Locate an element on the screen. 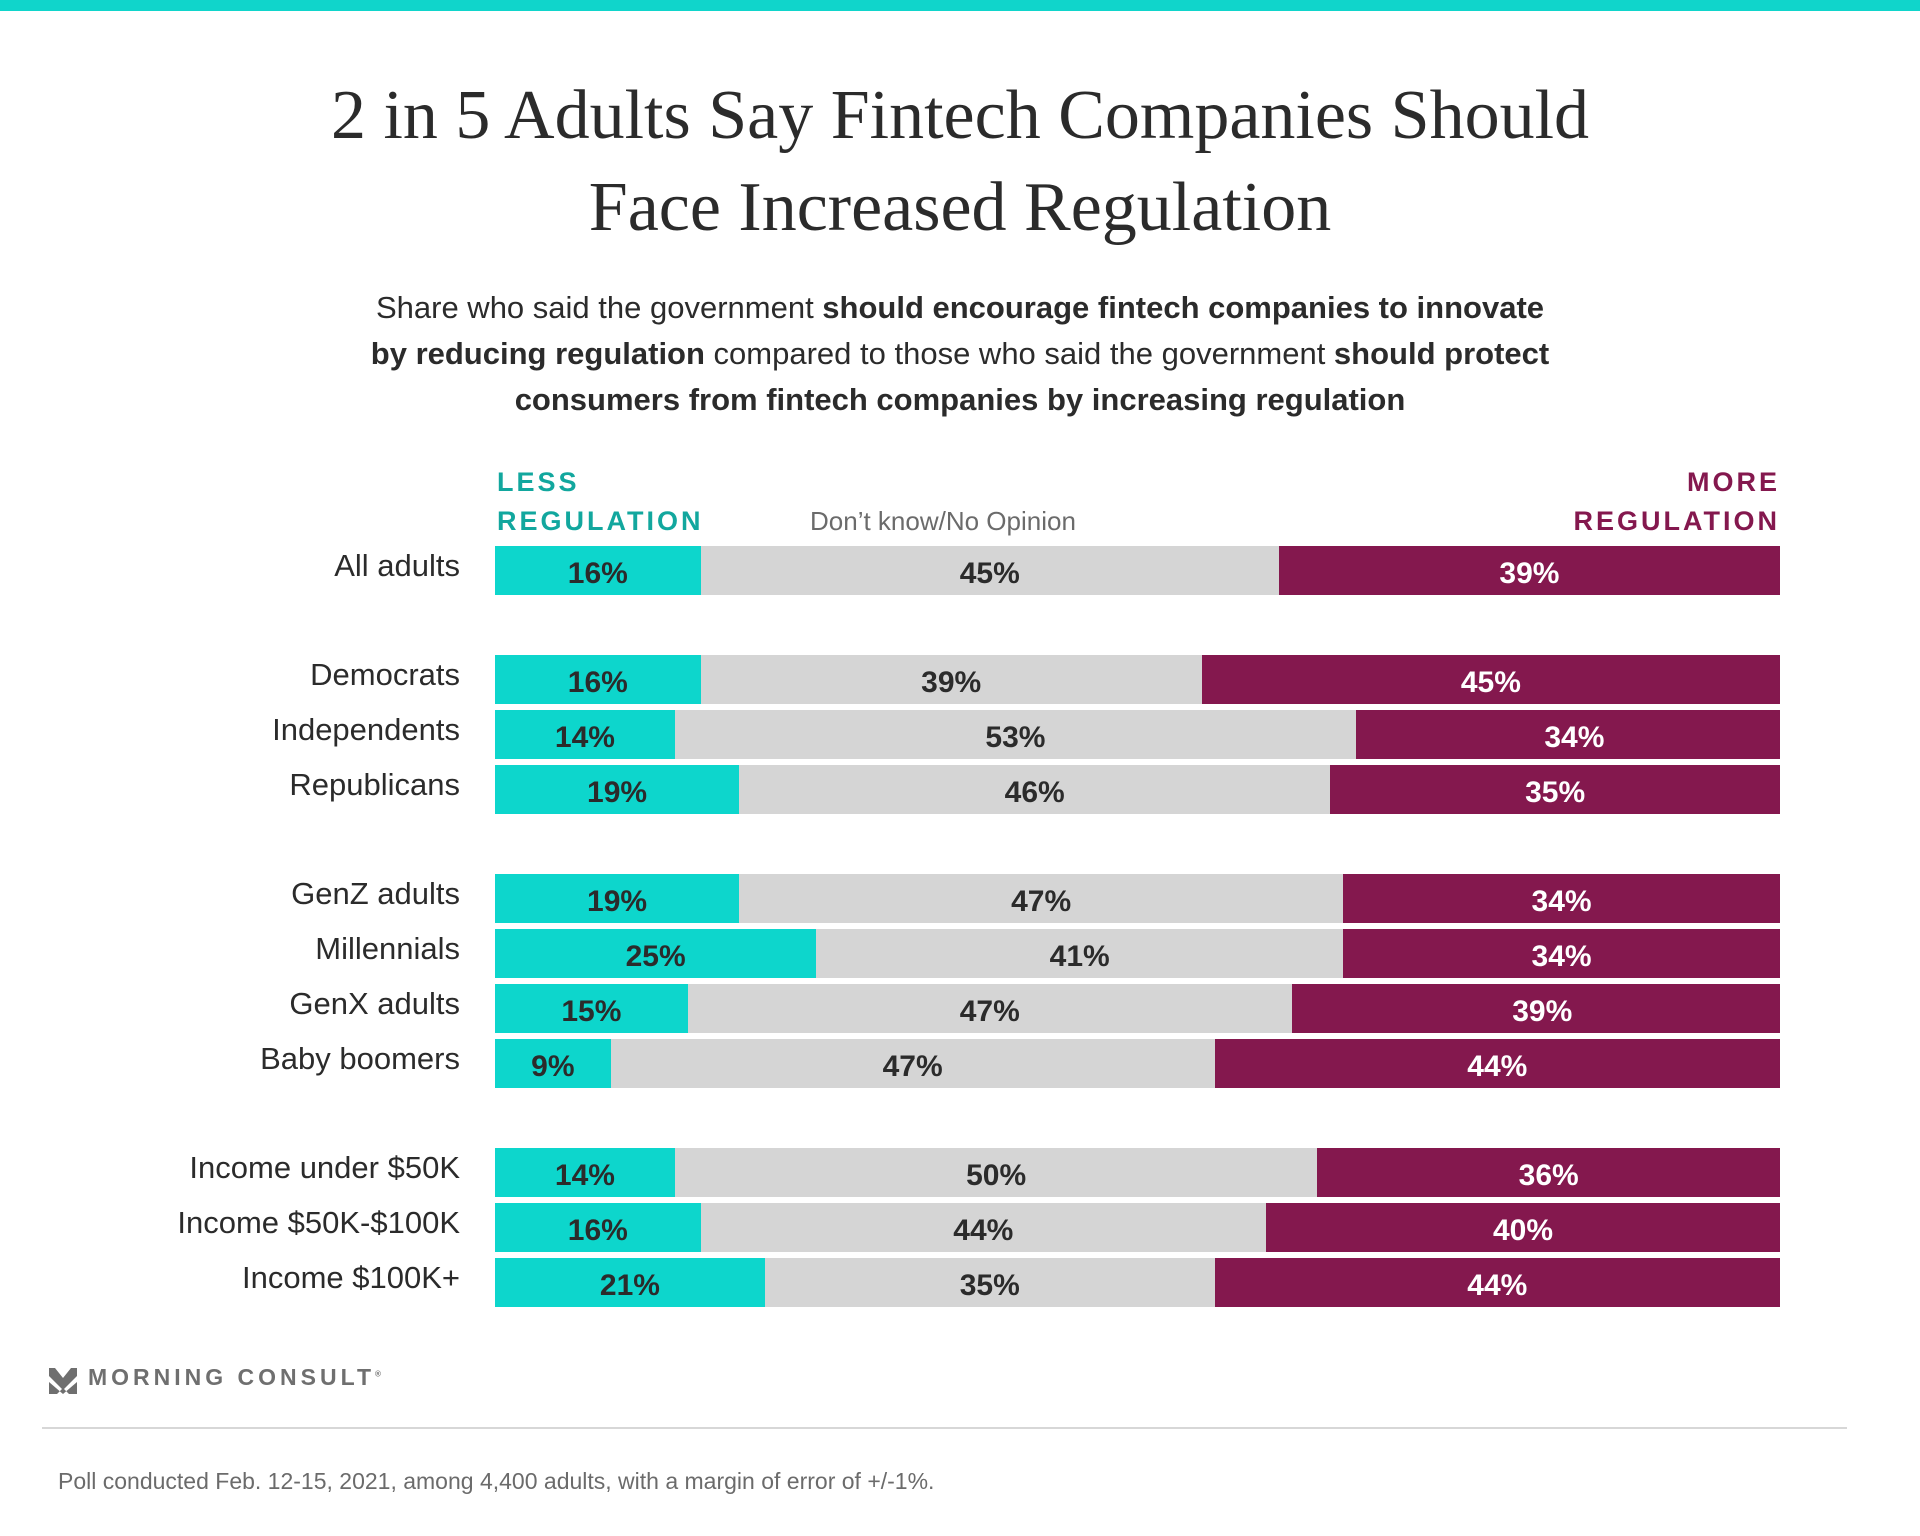  data-label-dont-know: 44% is located at coordinates (983, 1230).